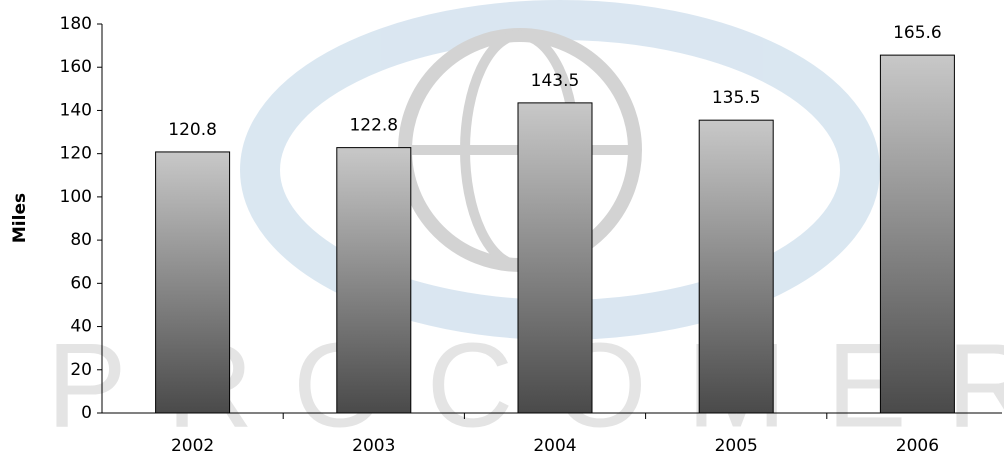  I want to click on y-tick-label: 0, so click(86, 413).